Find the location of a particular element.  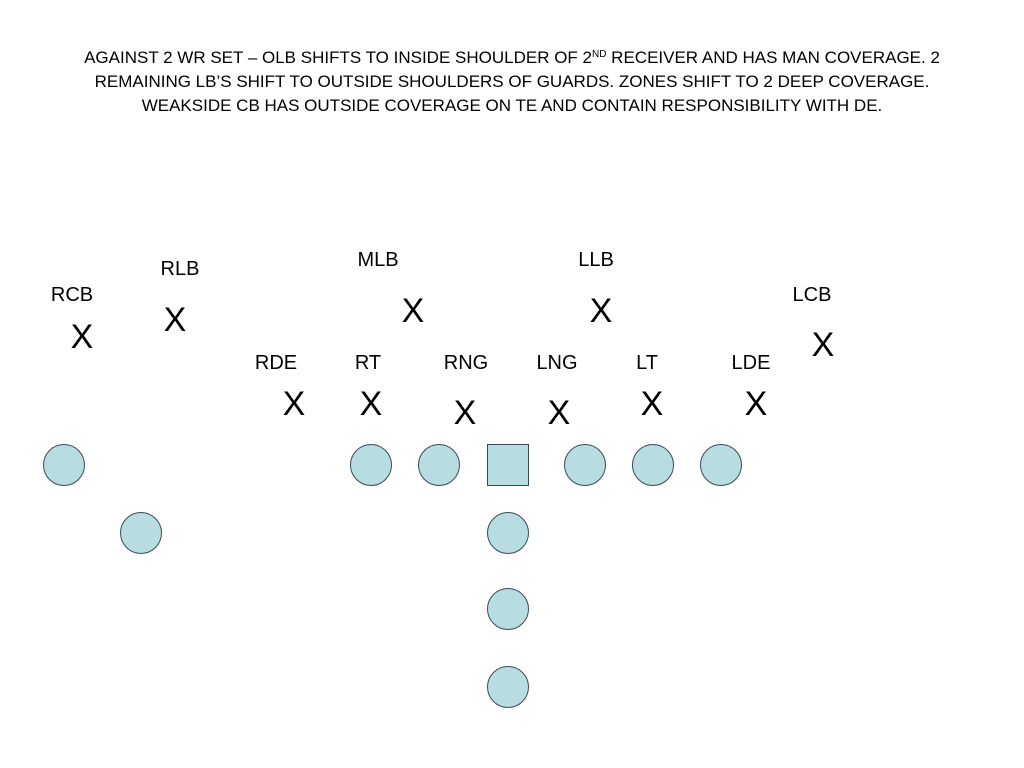

label-llb: LLB is located at coordinates (596, 260).